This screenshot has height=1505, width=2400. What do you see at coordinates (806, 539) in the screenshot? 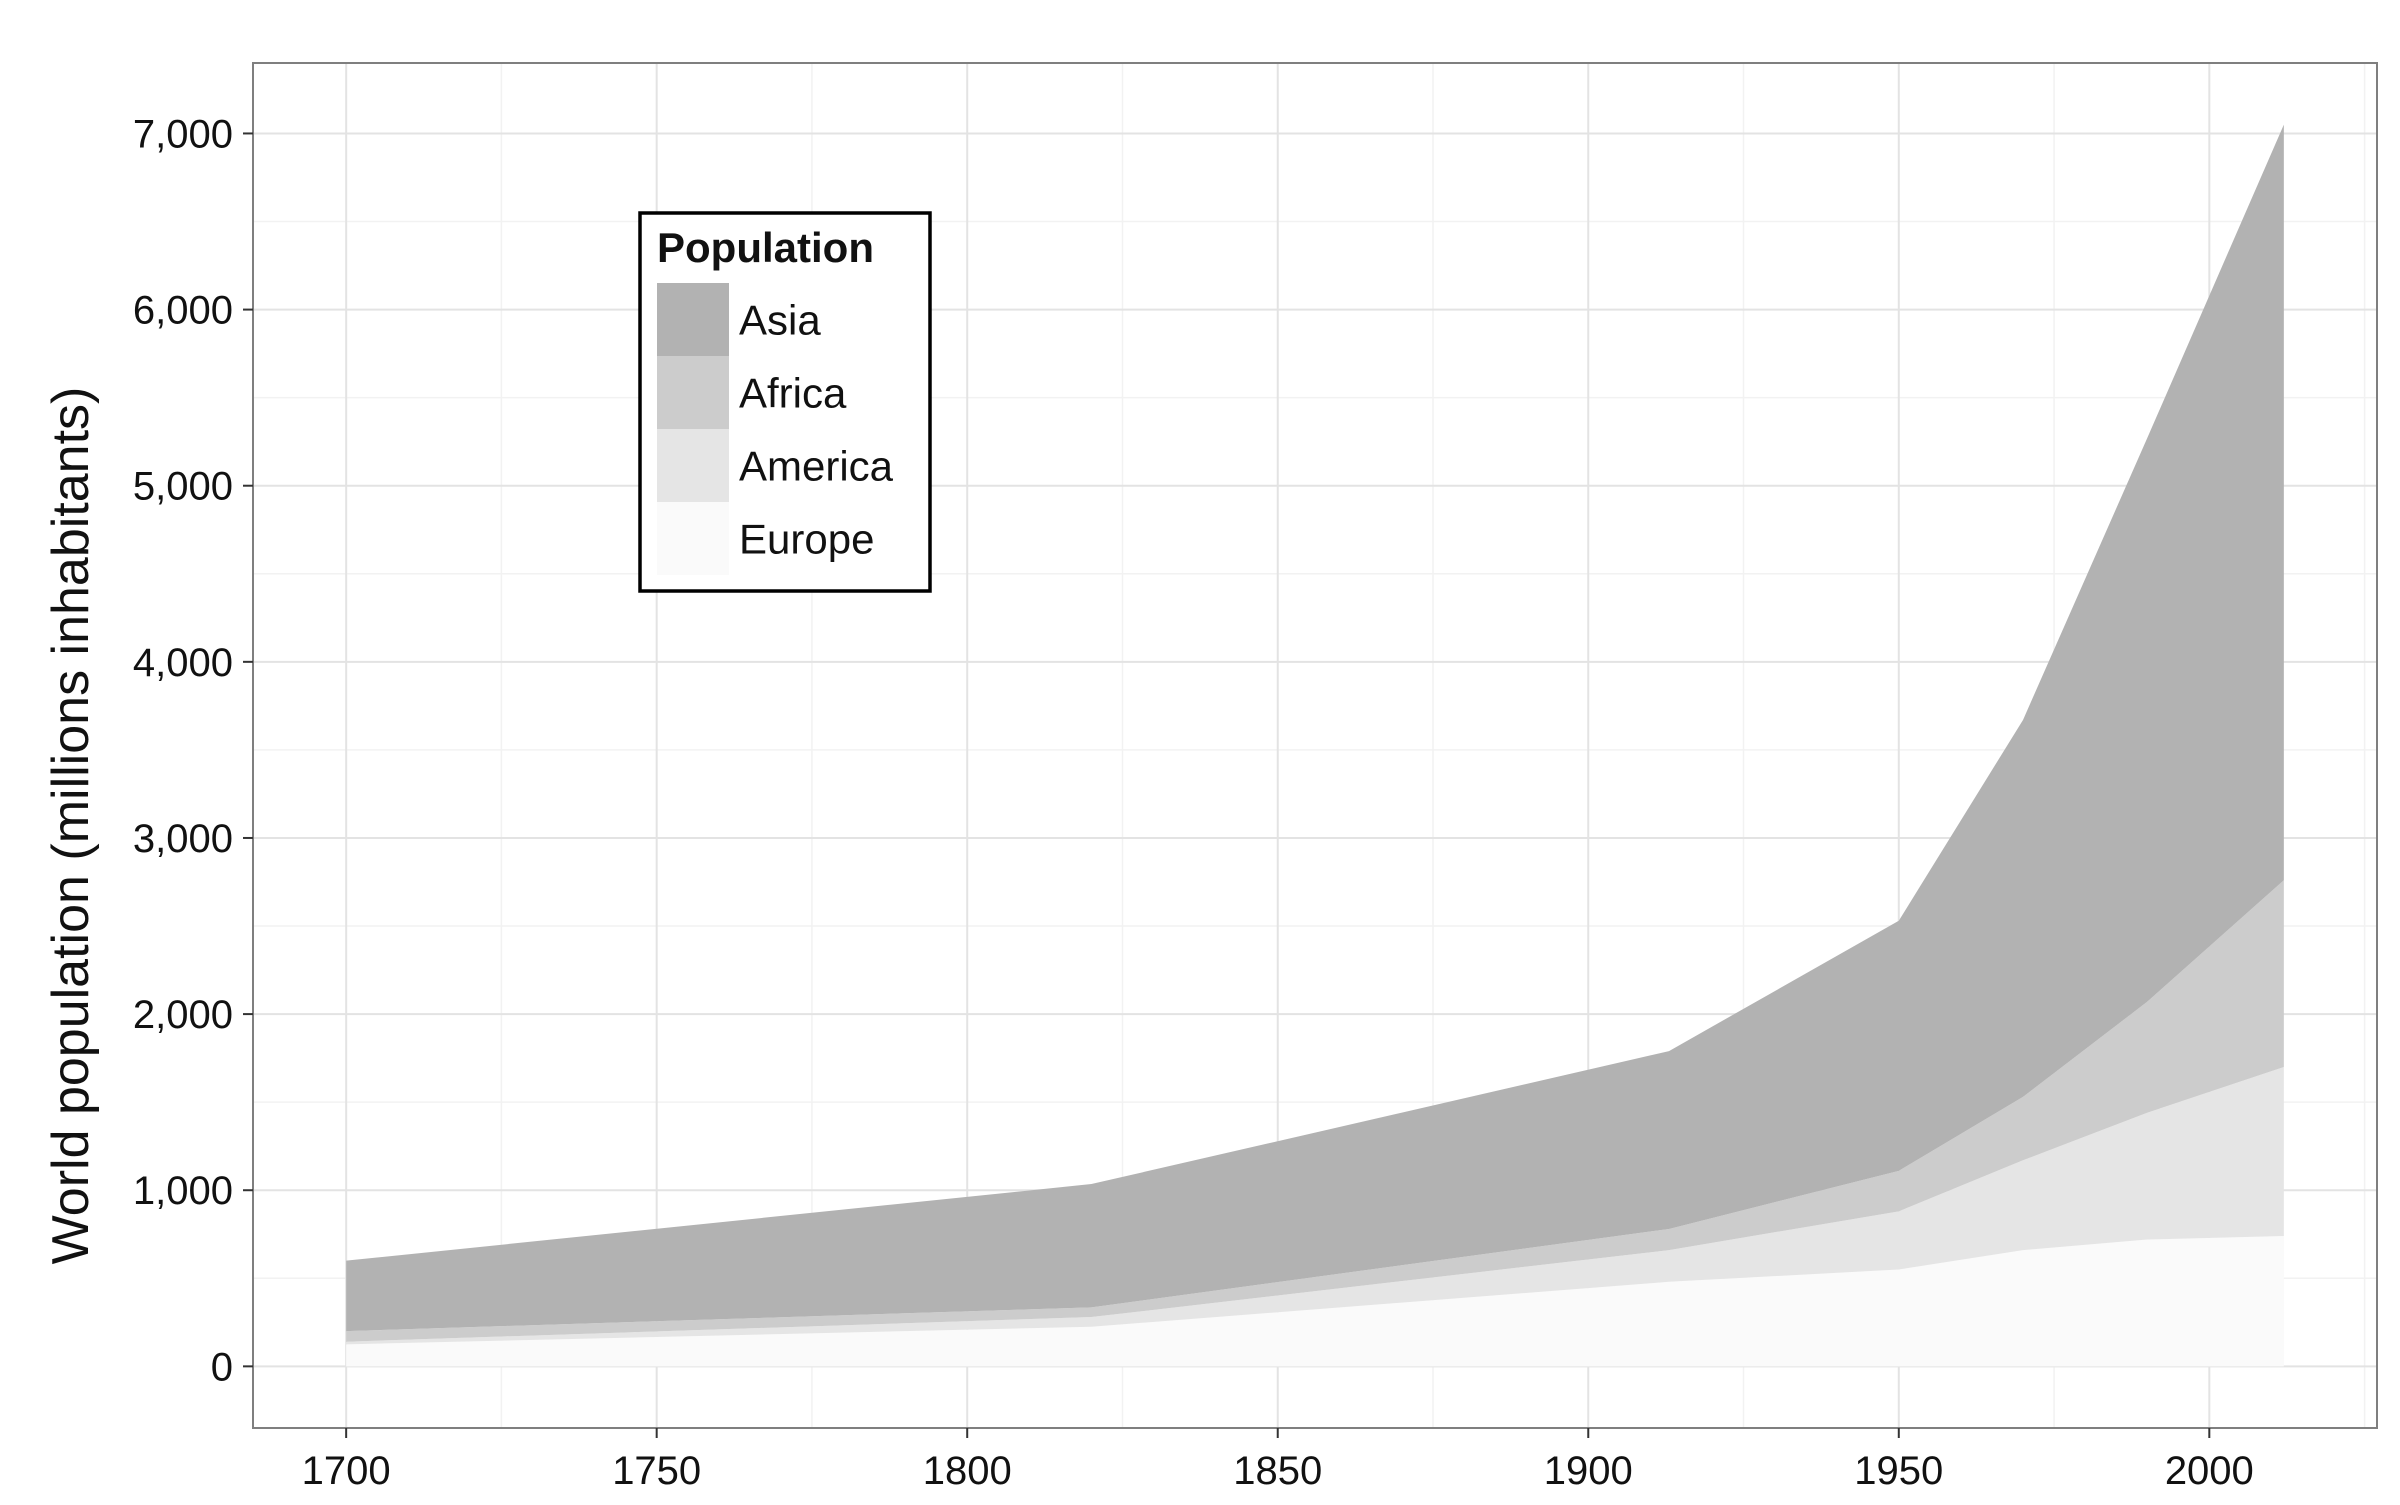
I see `legend-label-europe: Europe` at bounding box center [806, 539].